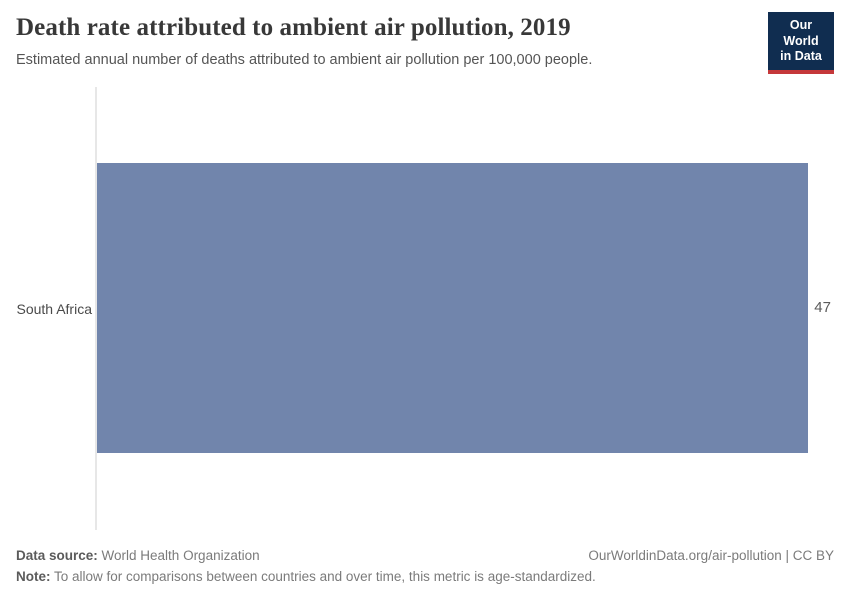 The height and width of the screenshot is (600, 850). Describe the element at coordinates (801, 33) in the screenshot. I see `owid-logo-line1: Our World` at that location.